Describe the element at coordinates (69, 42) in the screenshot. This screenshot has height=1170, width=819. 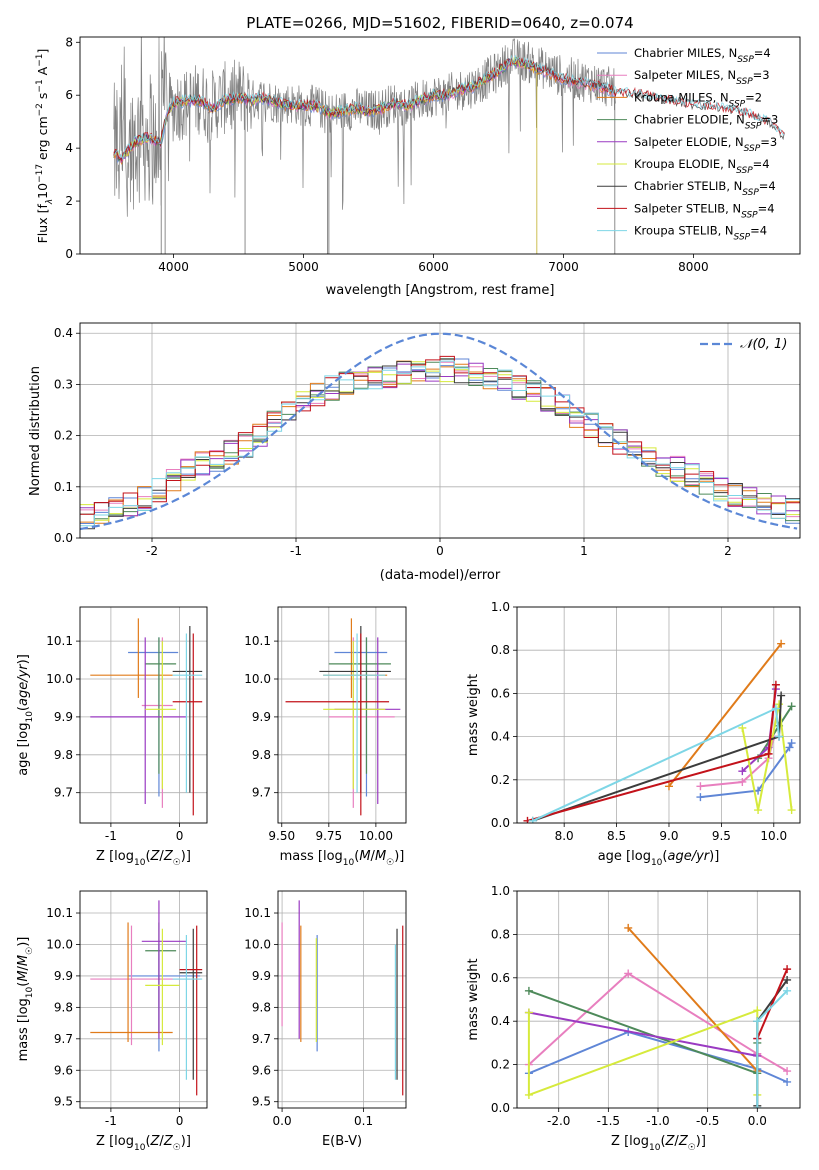
I see `y-tick-label: 8` at that location.